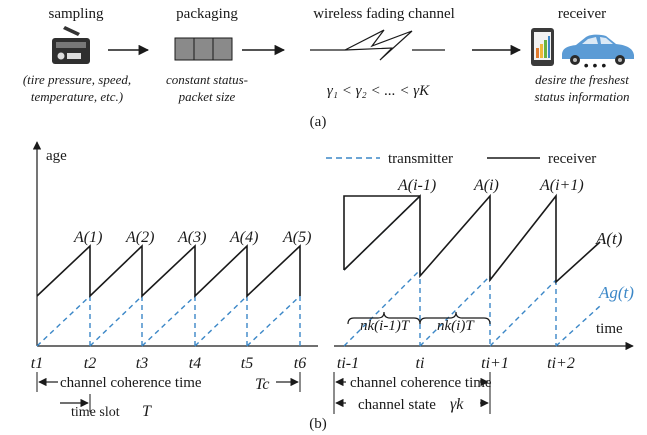 The height and width of the screenshot is (435, 647). What do you see at coordinates (87, 237) in the screenshot?
I see `peak-label-a1: A(1)` at bounding box center [87, 237].